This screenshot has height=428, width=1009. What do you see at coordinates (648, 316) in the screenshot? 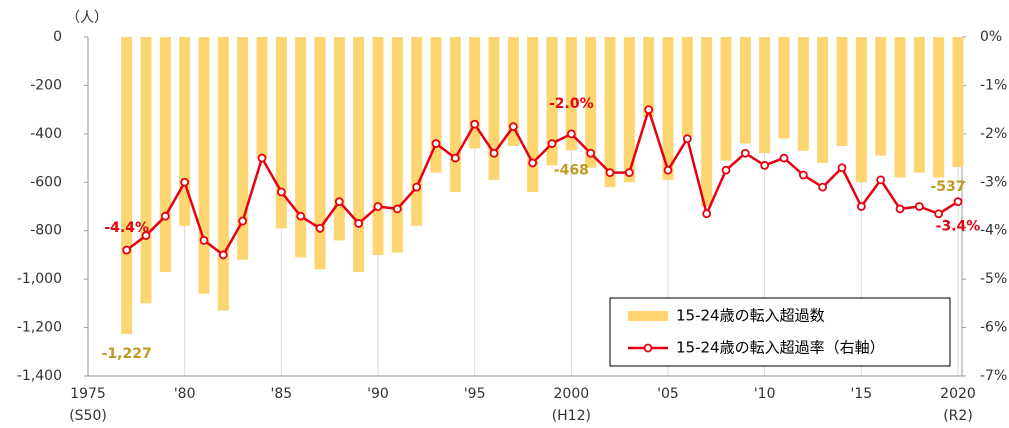
I see `legend-swatch` at bounding box center [648, 316].